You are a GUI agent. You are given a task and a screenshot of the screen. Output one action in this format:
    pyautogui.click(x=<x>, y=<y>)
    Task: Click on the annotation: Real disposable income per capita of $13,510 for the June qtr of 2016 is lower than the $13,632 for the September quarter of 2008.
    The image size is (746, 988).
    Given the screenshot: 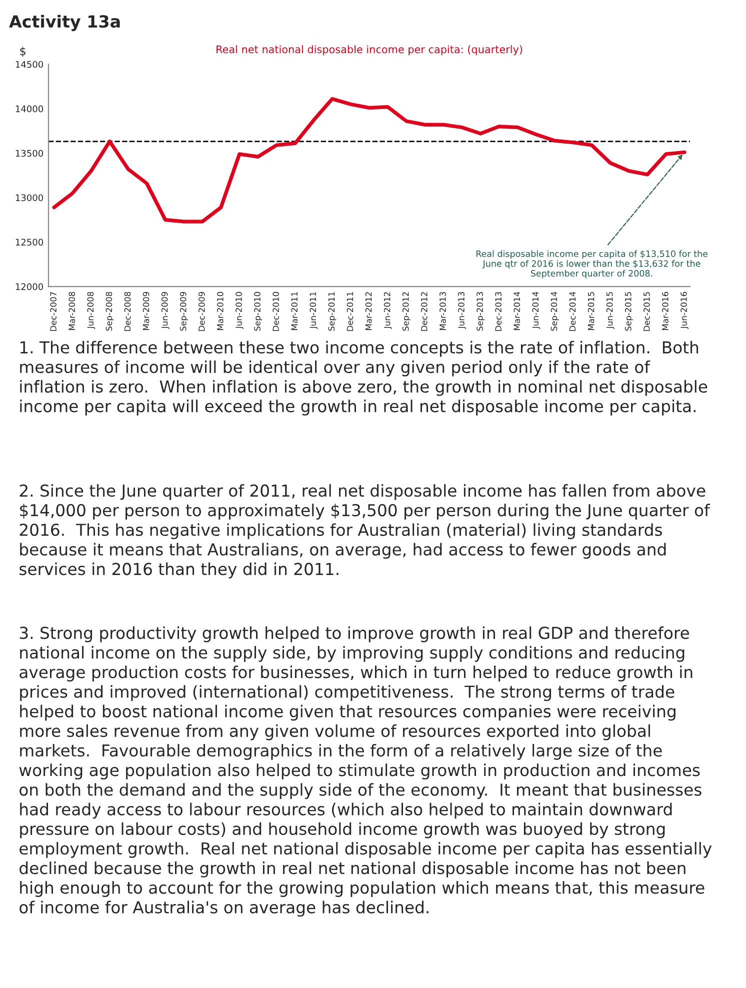 What is the action you would take?
    pyautogui.click(x=592, y=264)
    